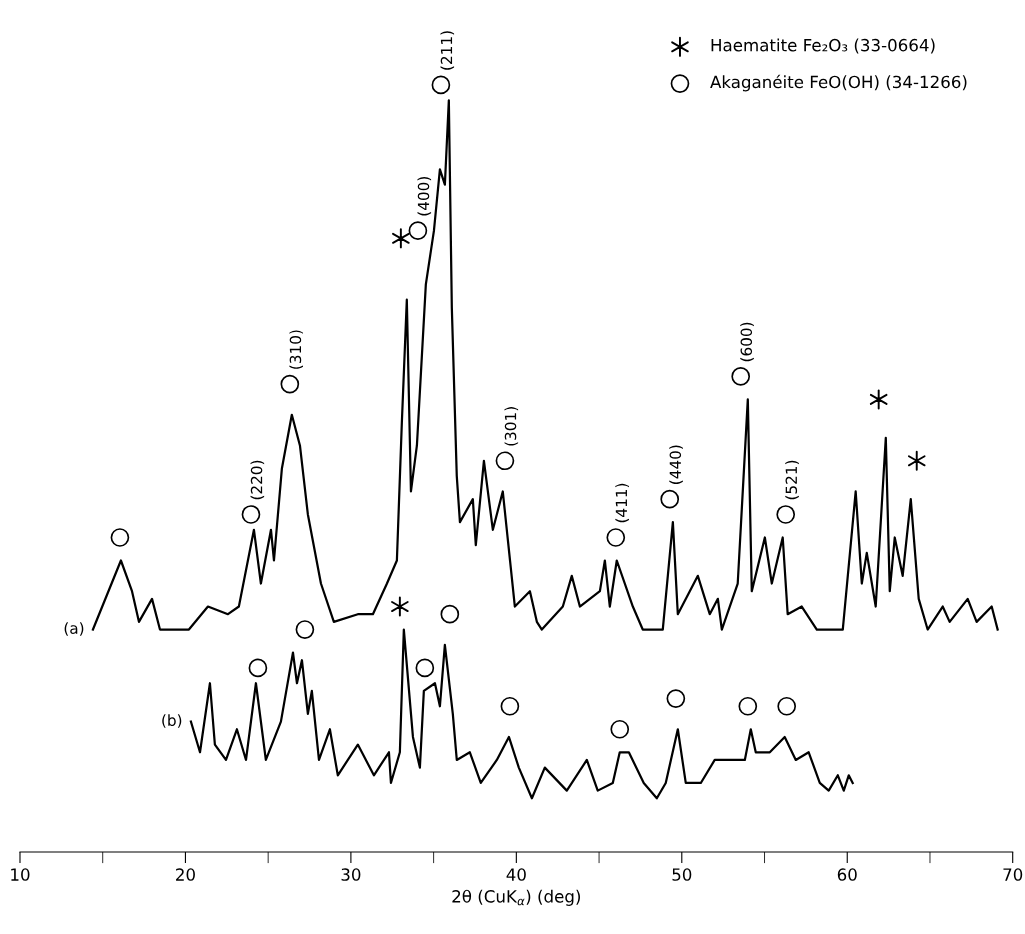 Image resolution: width=1025 pixels, height=934 pixels. Describe the element at coordinates (682, 874) in the screenshot. I see `x-tick-label: 50` at that location.